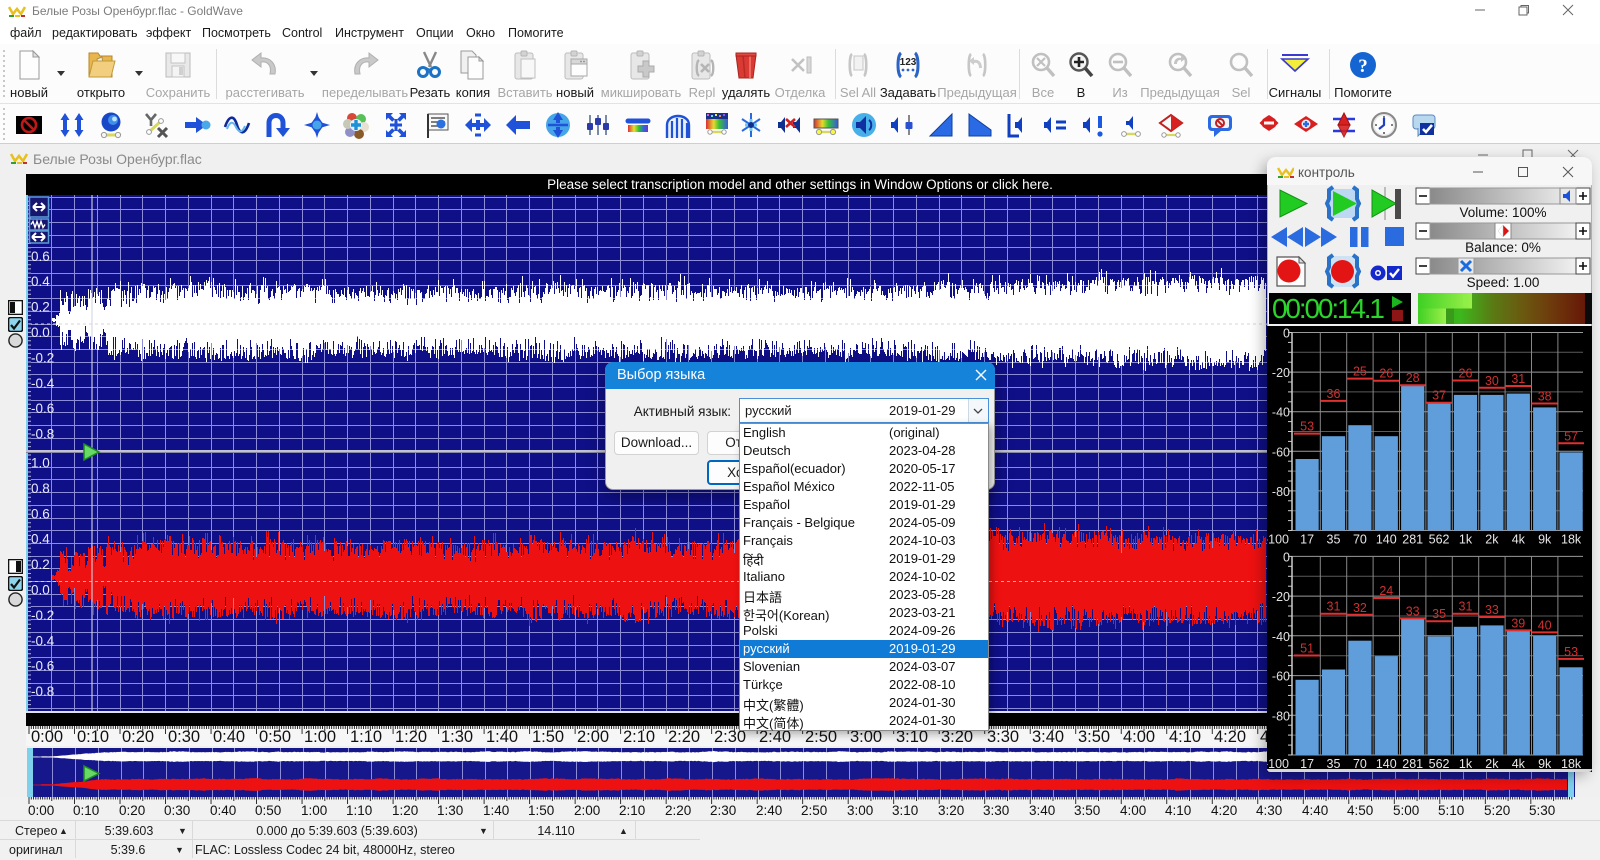  What do you see at coordinates (1503, 247) in the screenshot?
I see `svg-text: Balance: 0%` at bounding box center [1503, 247].